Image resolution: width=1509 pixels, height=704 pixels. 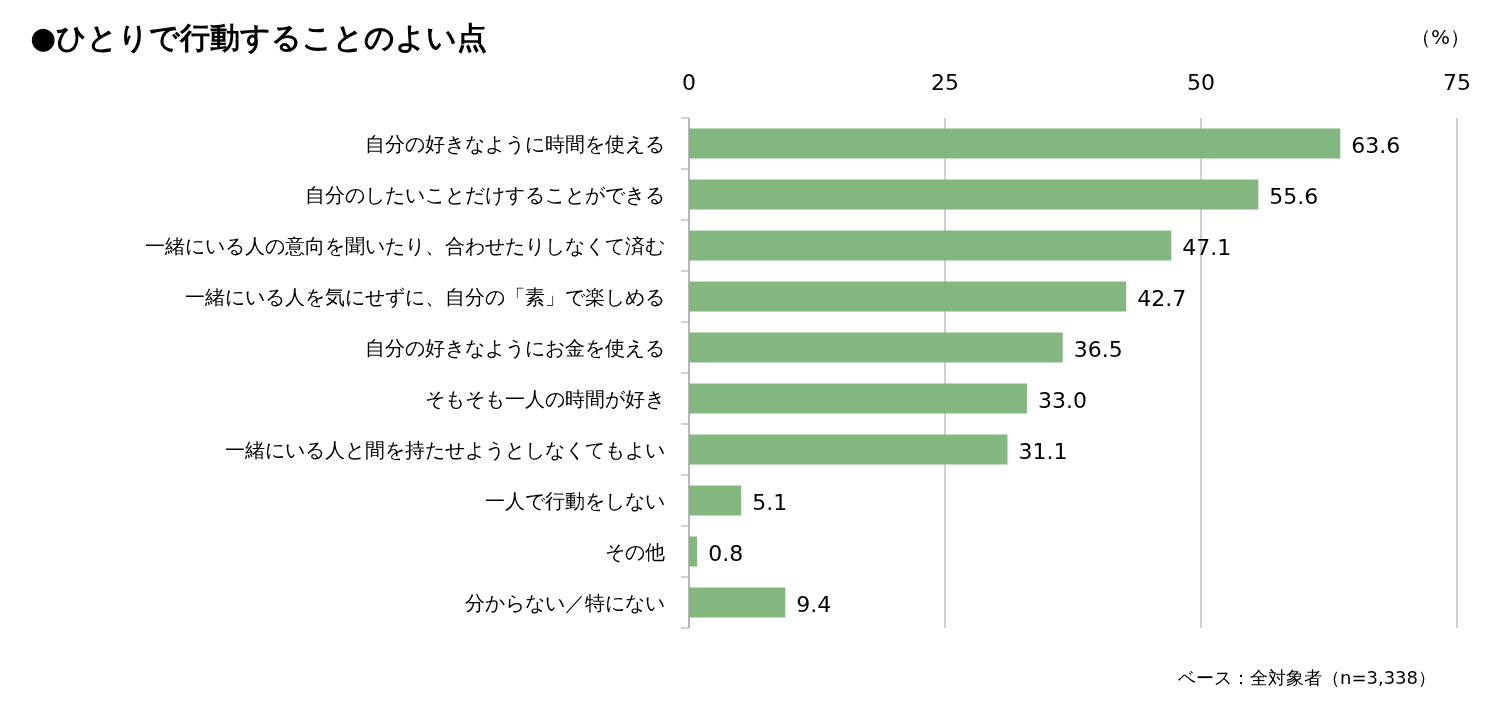 I want to click on category: 自分の好きなようにお金を使える, so click(x=515, y=347).